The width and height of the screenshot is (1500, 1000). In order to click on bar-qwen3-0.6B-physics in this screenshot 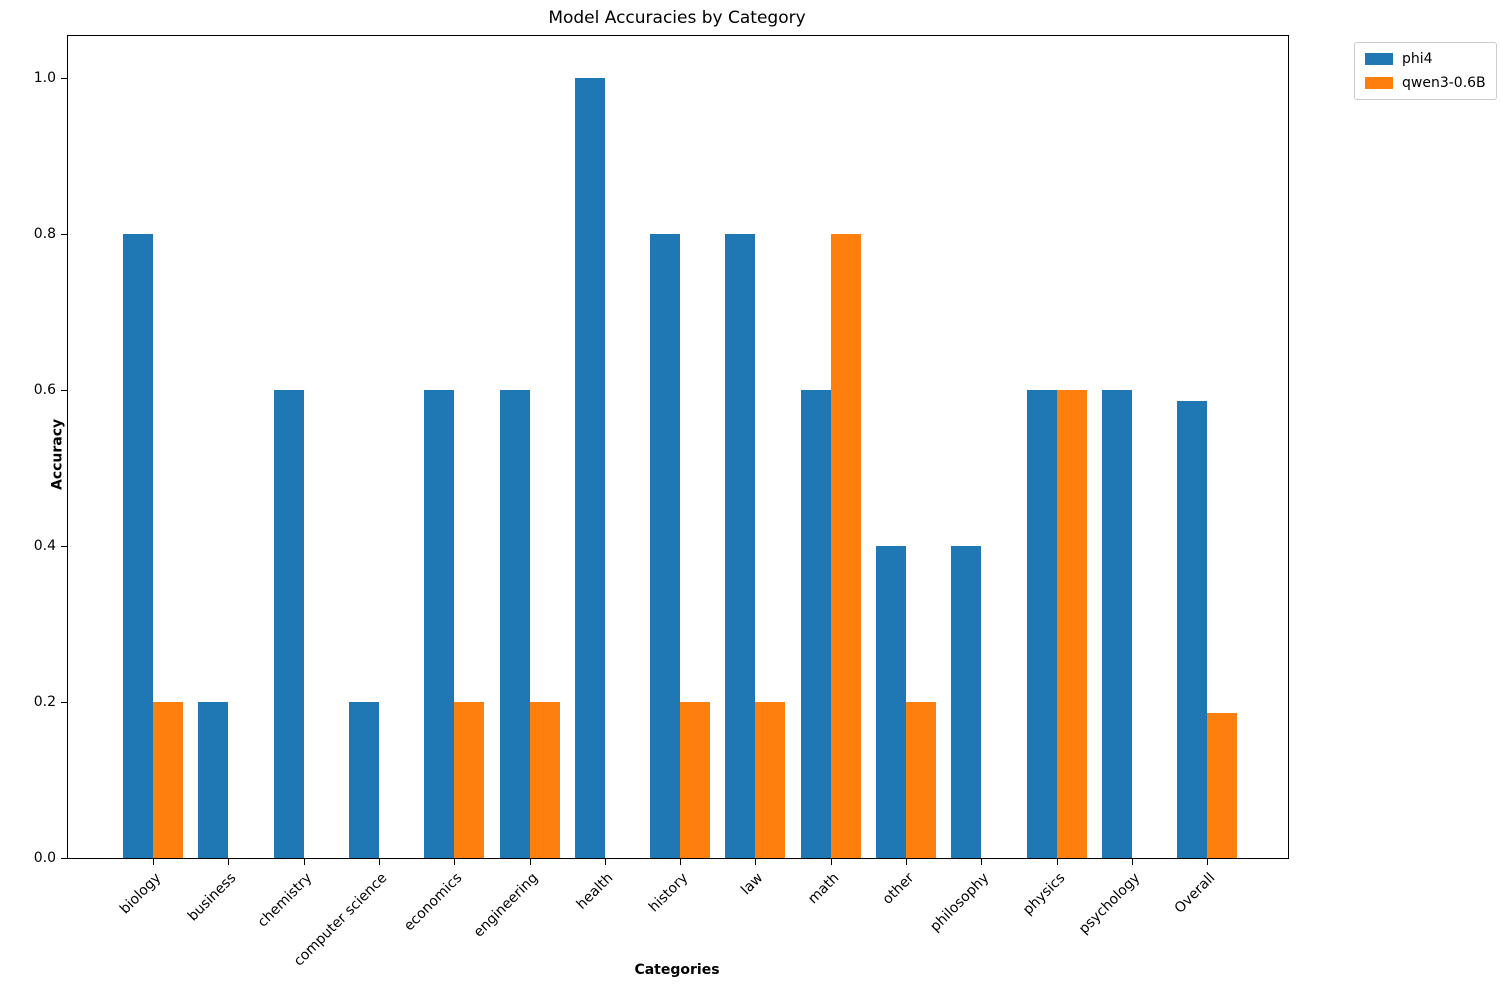, I will do `click(1071, 624)`.